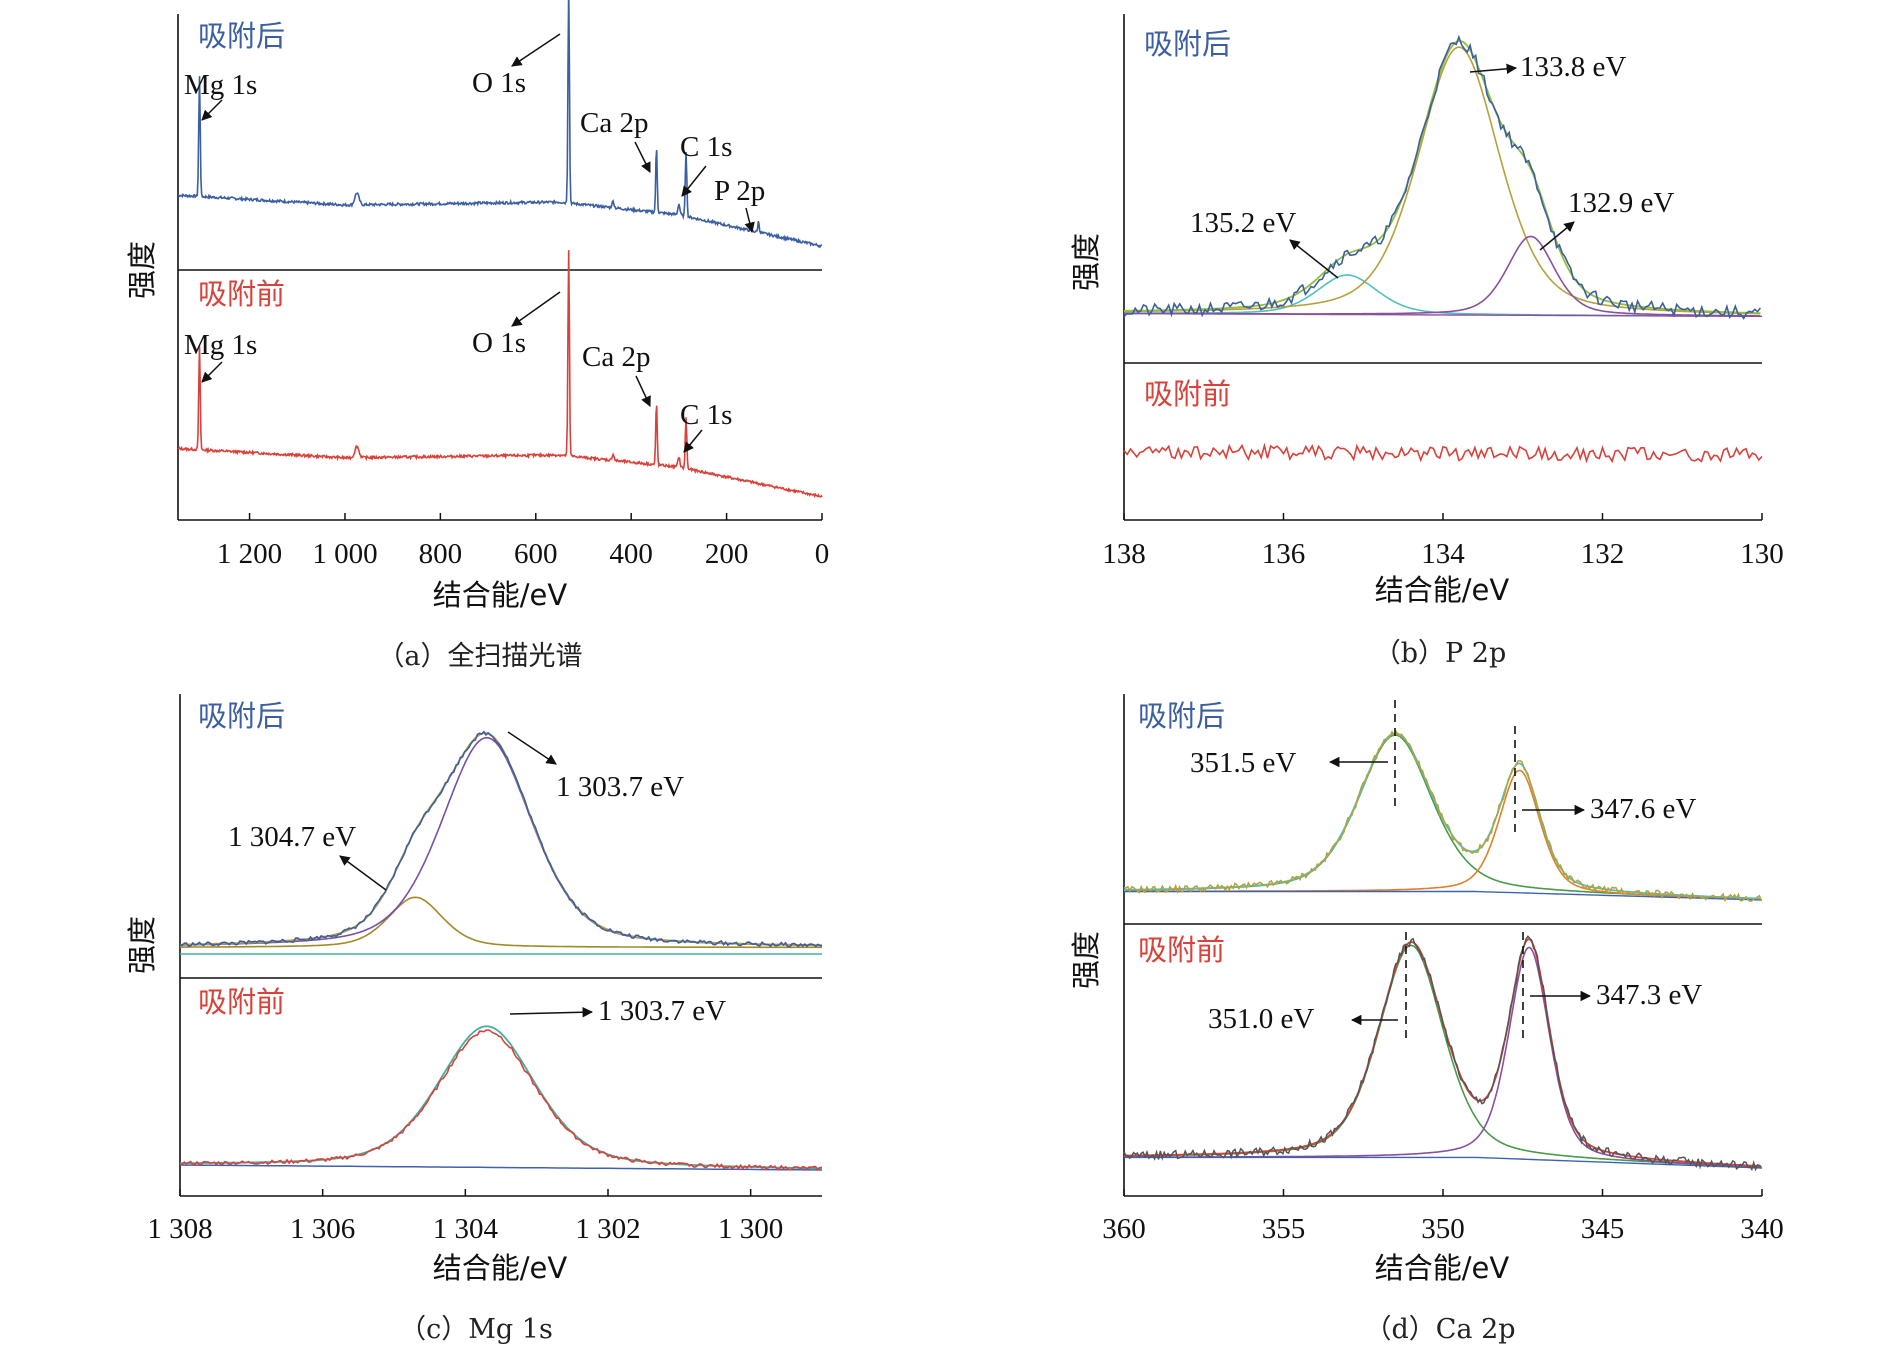  I want to click on chart-a-ann-p2p-after: P 2p, so click(739, 191).